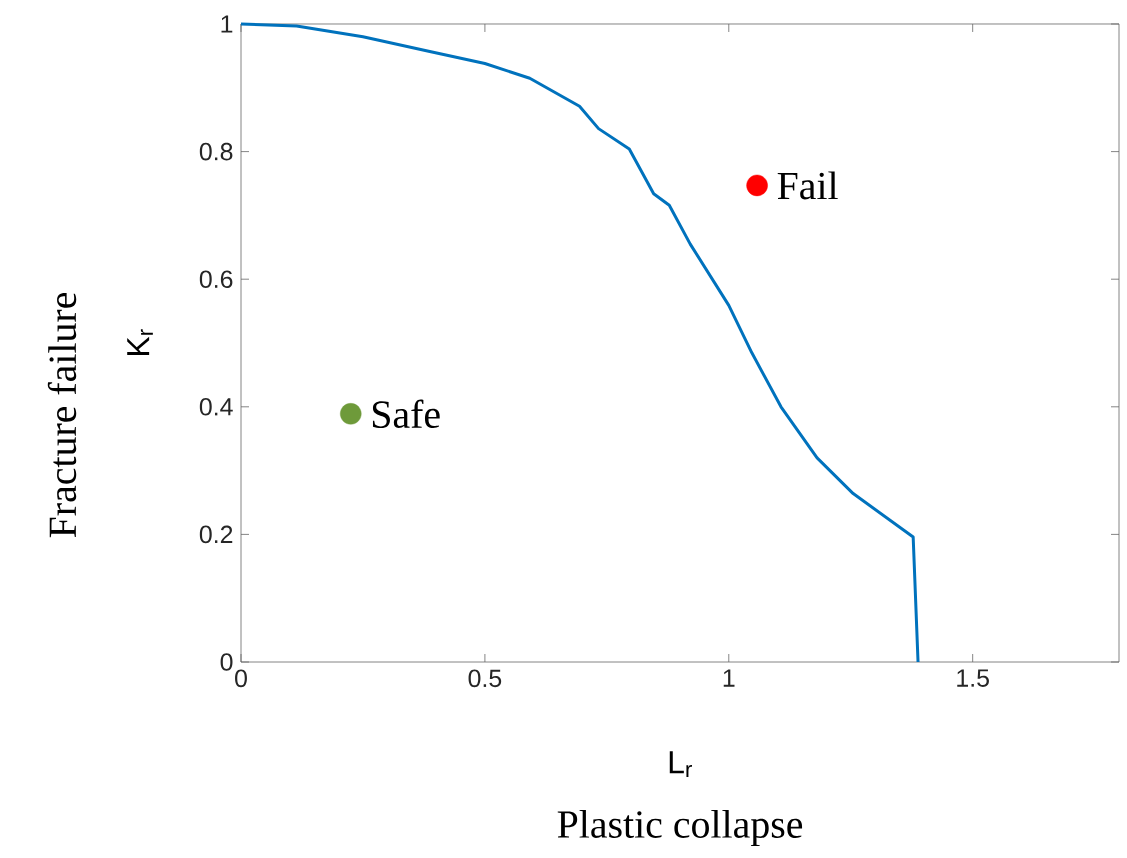 This screenshot has height=858, width=1127. I want to click on annotation: Fail, so click(807, 185).